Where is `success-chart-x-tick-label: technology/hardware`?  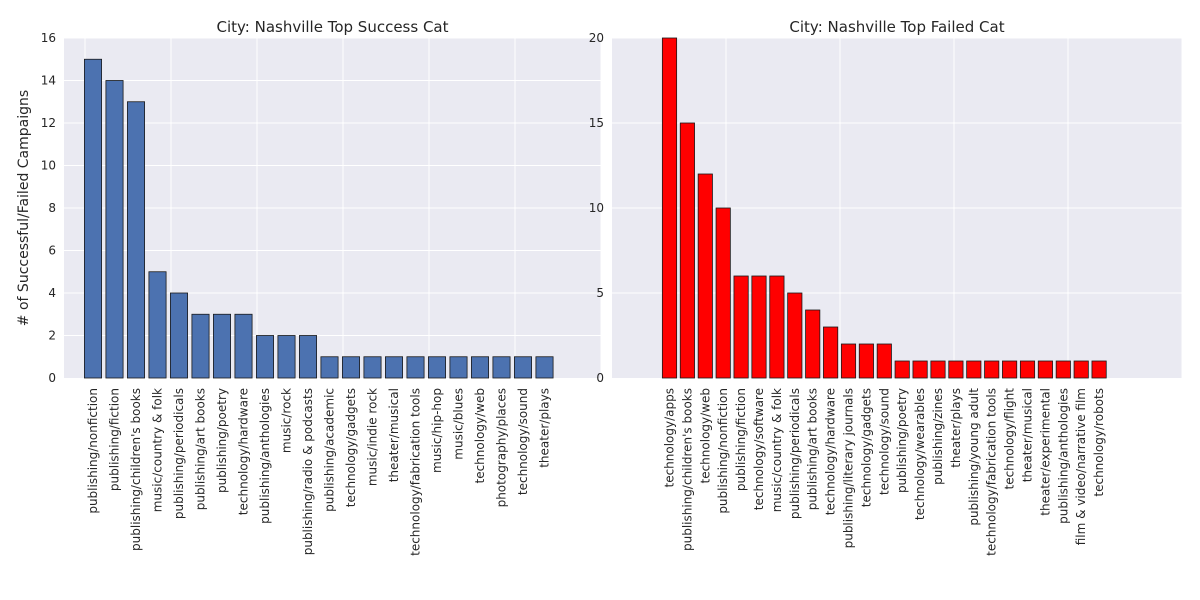
success-chart-x-tick-label: technology/hardware is located at coordinates (244, 451).